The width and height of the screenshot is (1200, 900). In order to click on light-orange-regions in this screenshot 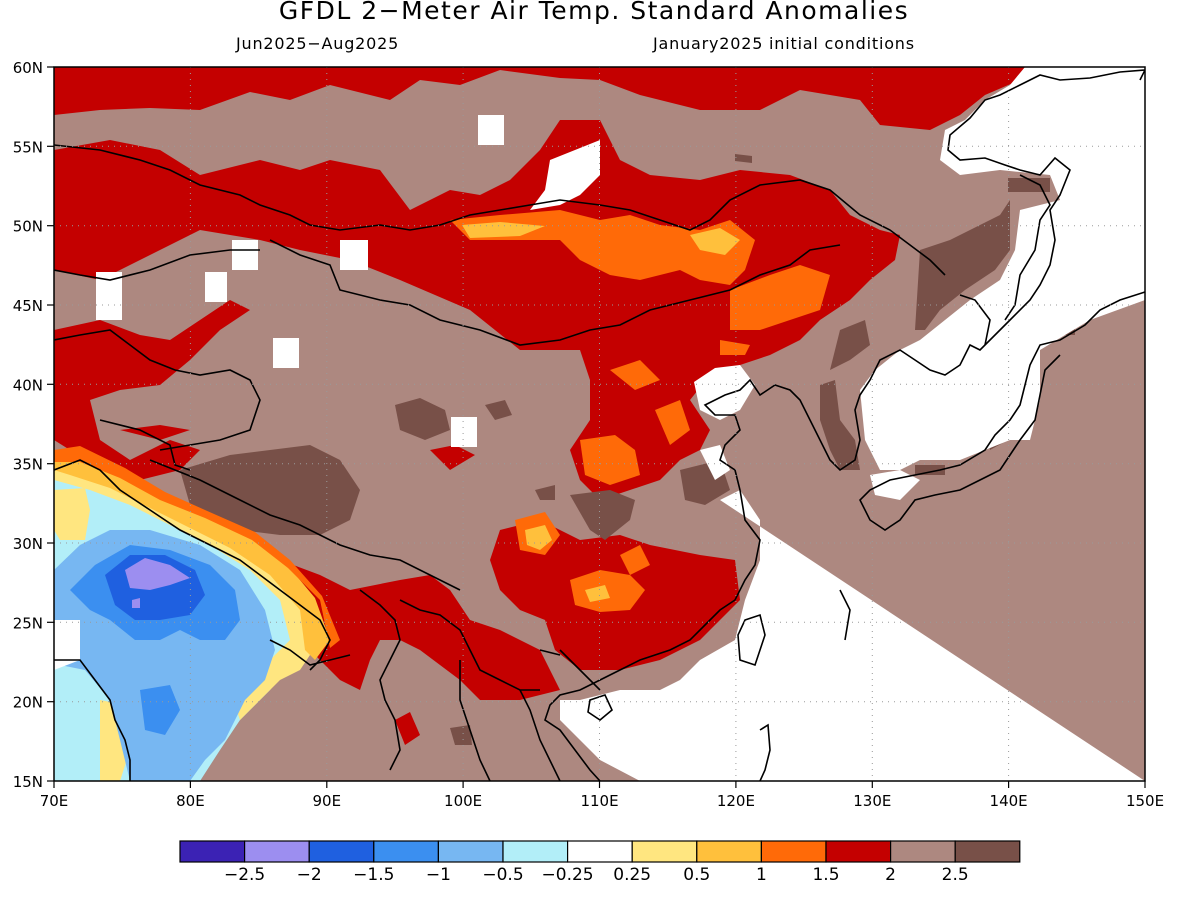, I will do `click(601, 412)`.